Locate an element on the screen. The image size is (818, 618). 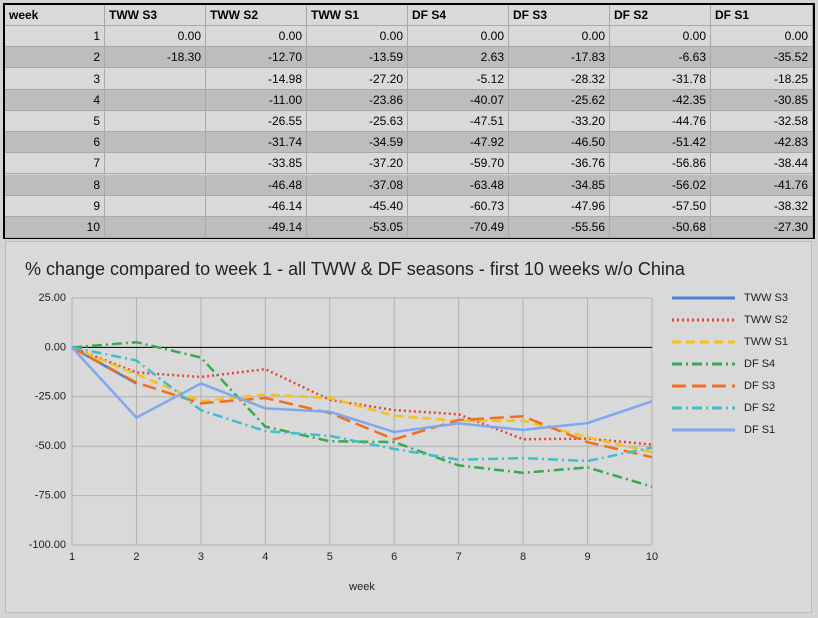
y-tick-label: -25.00 is located at coordinates (50, 397).